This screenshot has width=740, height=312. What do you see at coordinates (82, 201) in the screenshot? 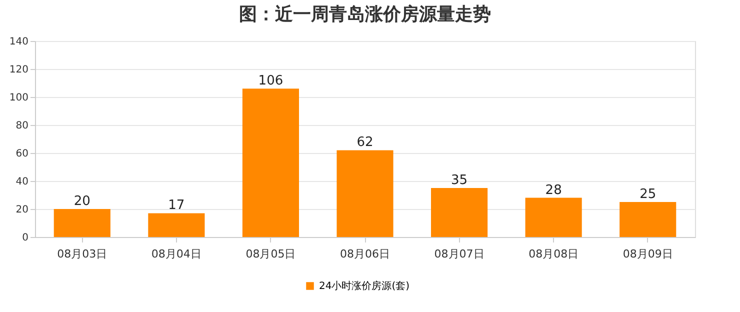
I see `data-label: 20` at bounding box center [82, 201].